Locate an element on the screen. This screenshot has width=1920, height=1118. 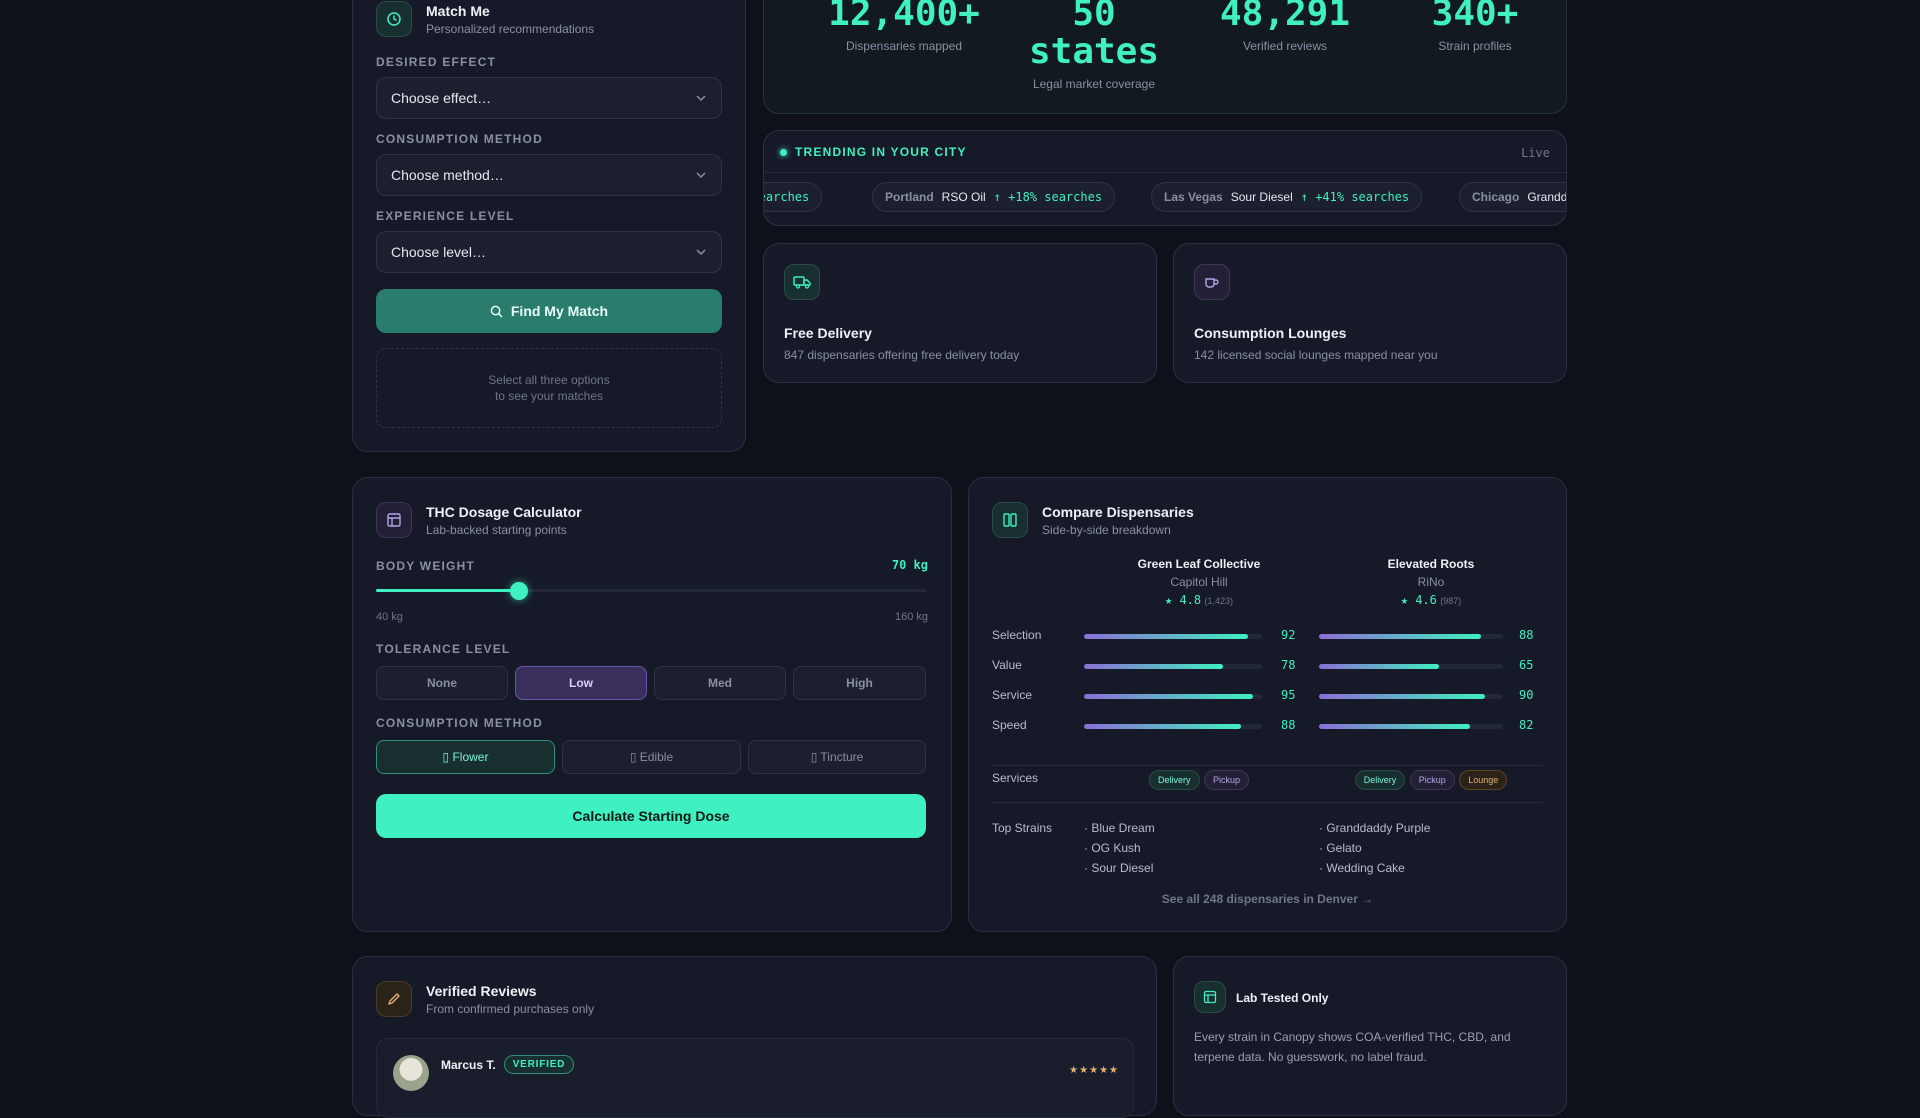
review-stars: ★★★★★ is located at coordinates (1094, 1070).